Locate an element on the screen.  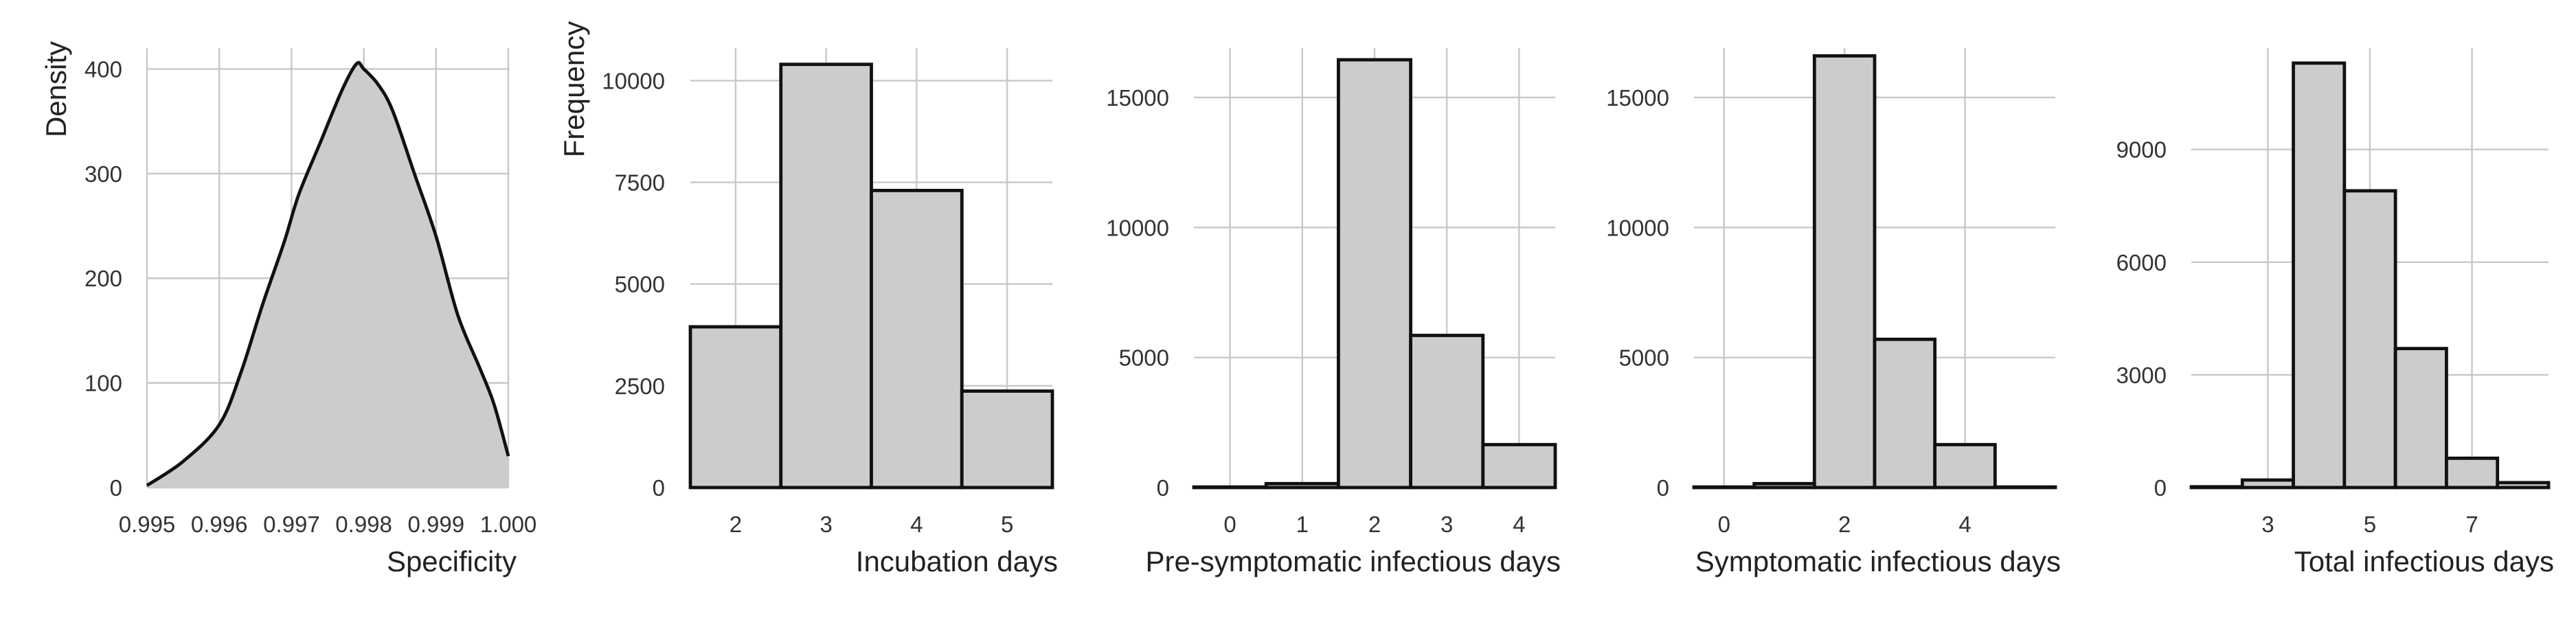
x-tick-label: 0.996 is located at coordinates (219, 524).